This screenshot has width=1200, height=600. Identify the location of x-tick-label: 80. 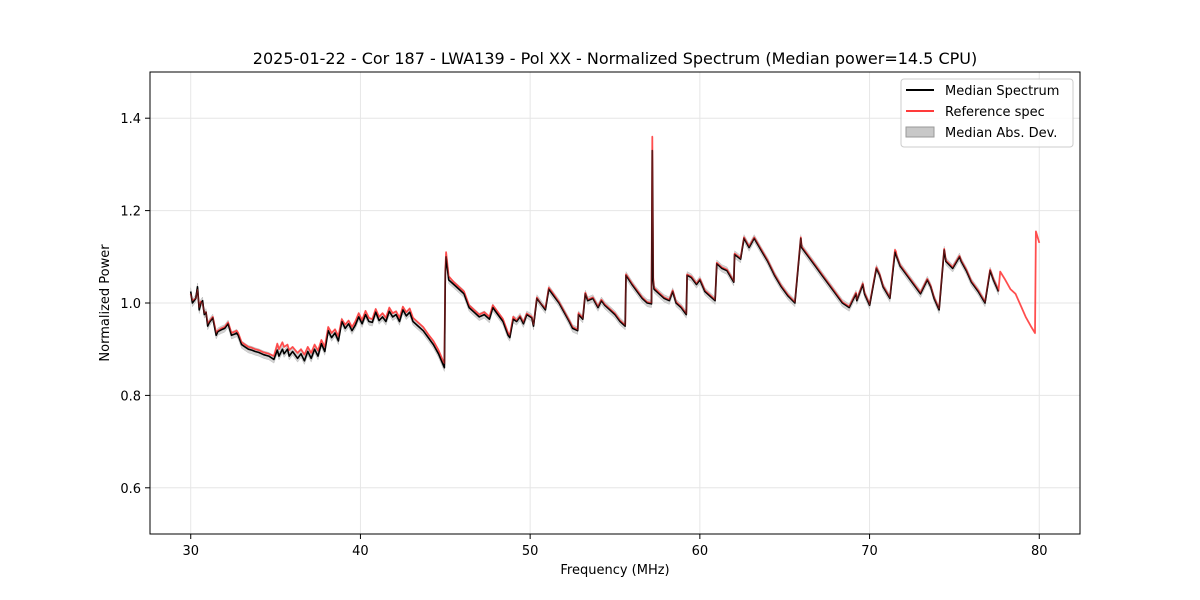
(1039, 551).